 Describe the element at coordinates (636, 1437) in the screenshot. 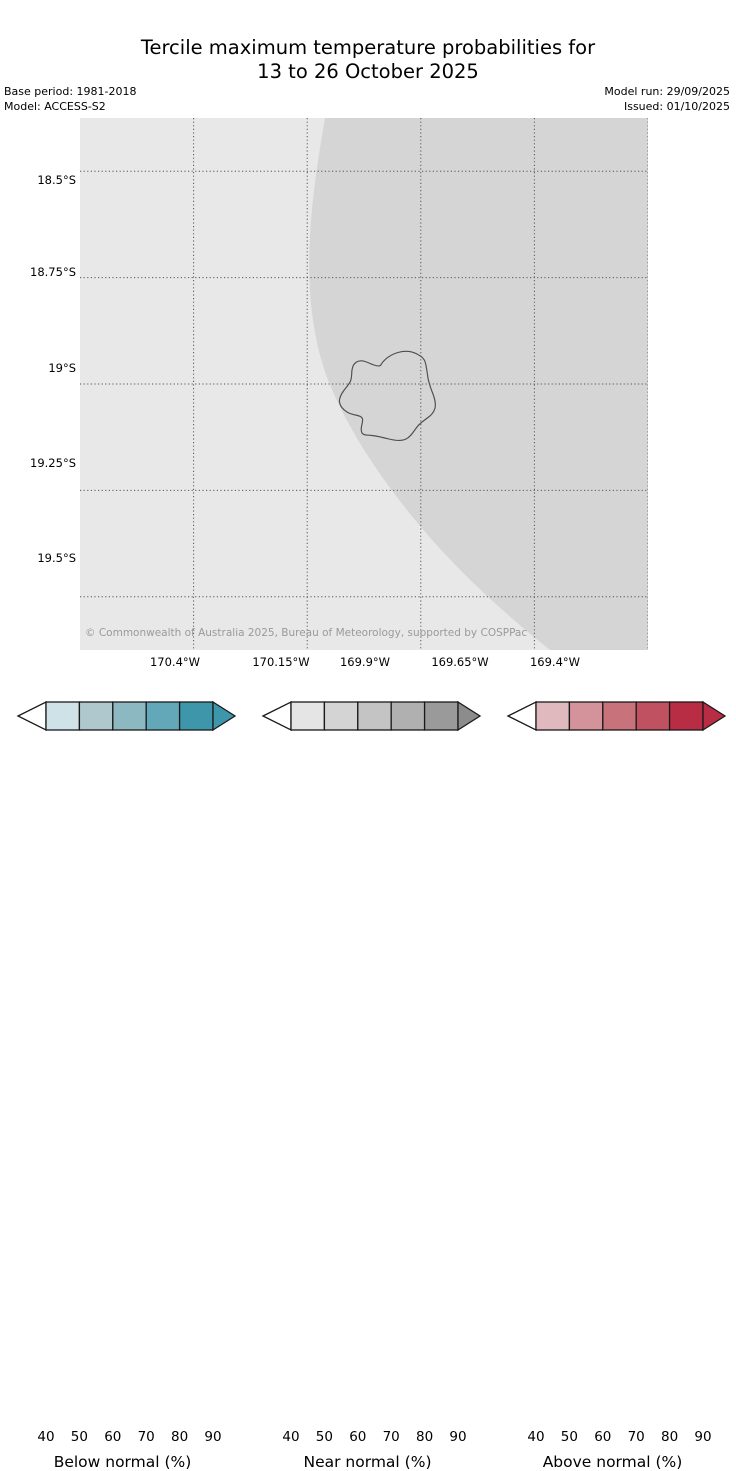

I see `cbar2-tick-3: 70` at that location.